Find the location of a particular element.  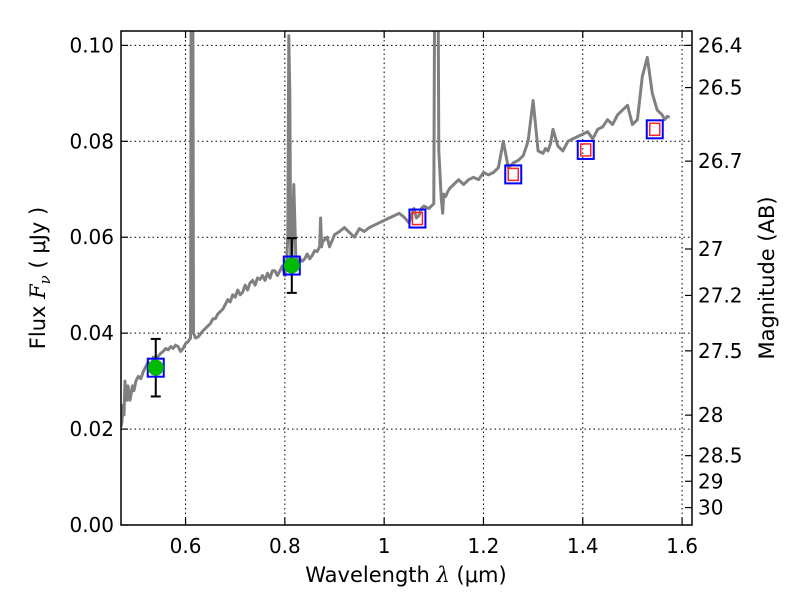

right-tick-label: 28.5 is located at coordinates (720, 456).